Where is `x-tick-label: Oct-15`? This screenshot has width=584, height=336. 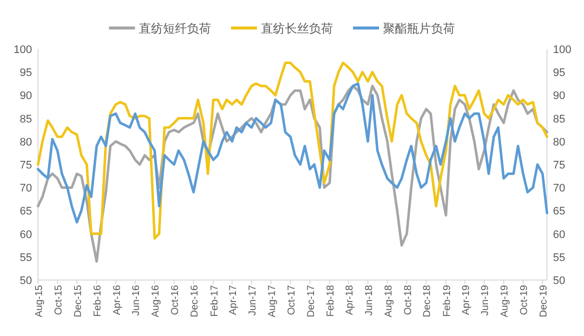
x-tick-label: Oct-15 is located at coordinates (58, 300).